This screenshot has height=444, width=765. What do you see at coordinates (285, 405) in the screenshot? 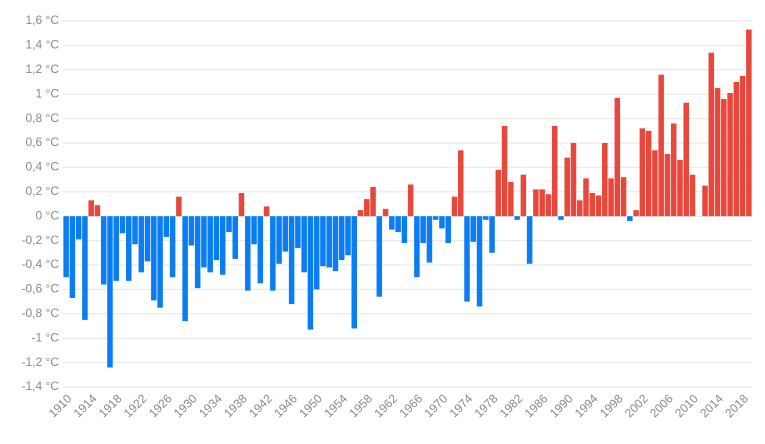
I see `x-tick-label: 1946` at bounding box center [285, 405].